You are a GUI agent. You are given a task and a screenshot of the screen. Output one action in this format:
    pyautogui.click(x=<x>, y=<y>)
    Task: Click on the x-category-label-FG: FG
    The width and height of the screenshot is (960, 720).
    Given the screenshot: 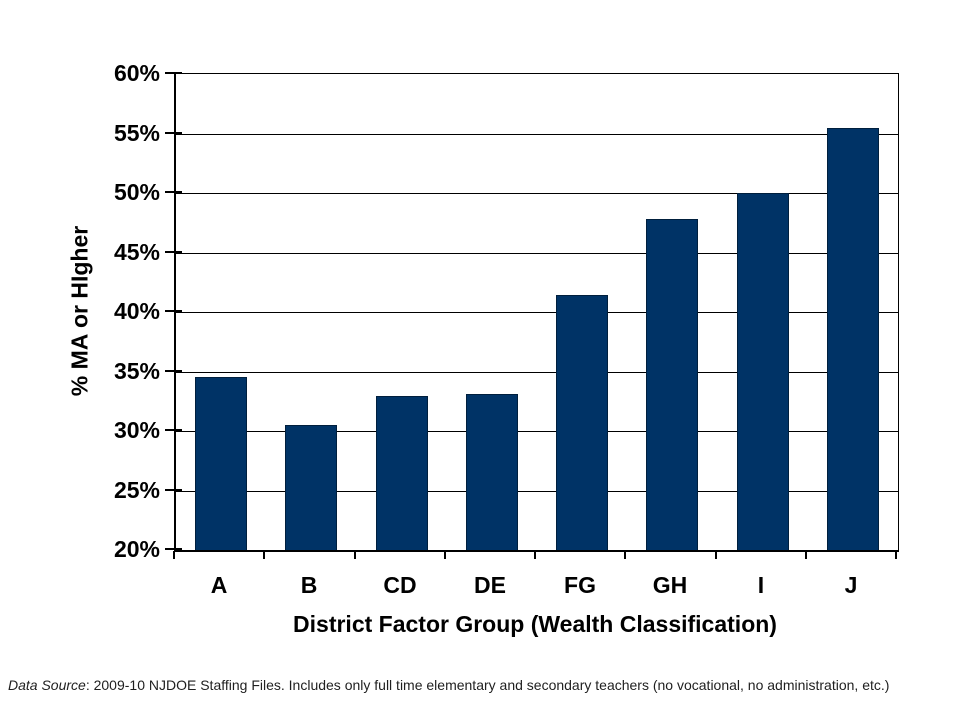 What is the action you would take?
    pyautogui.click(x=580, y=585)
    